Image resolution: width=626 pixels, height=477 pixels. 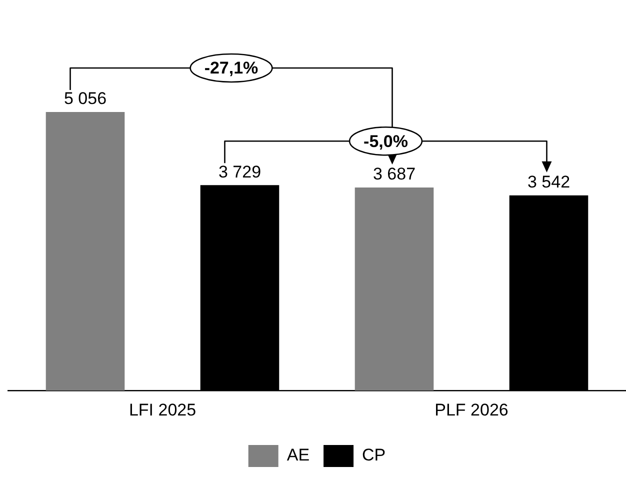 I want to click on legend-label: CP, so click(x=374, y=455).